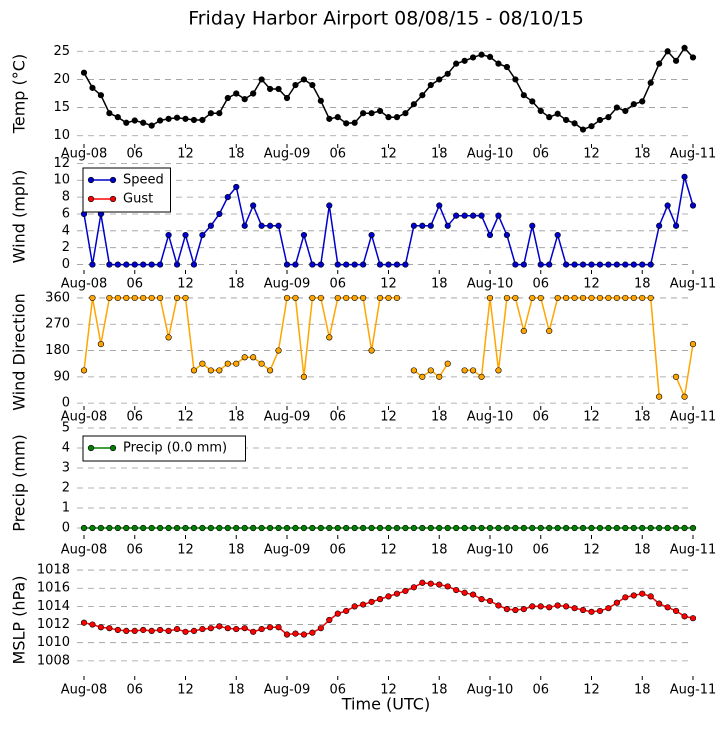 Image resolution: width=726 pixels, height=729 pixels. What do you see at coordinates (388, 222) in the screenshot?
I see `series-line` at bounding box center [388, 222].